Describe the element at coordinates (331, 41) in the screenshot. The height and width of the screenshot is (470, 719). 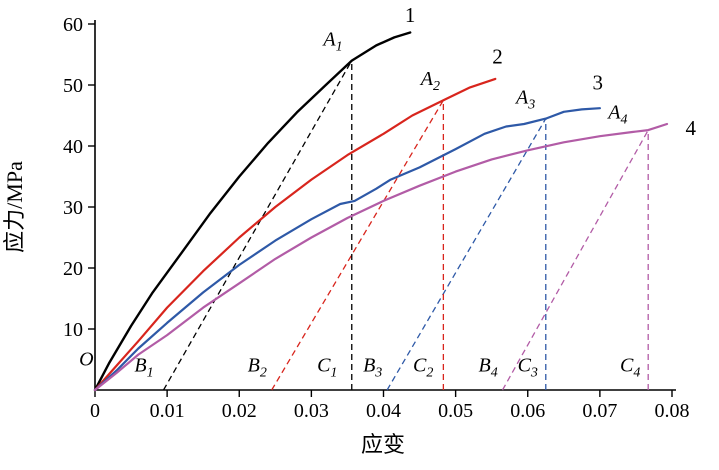
I see `point-label-A1: A1` at that location.